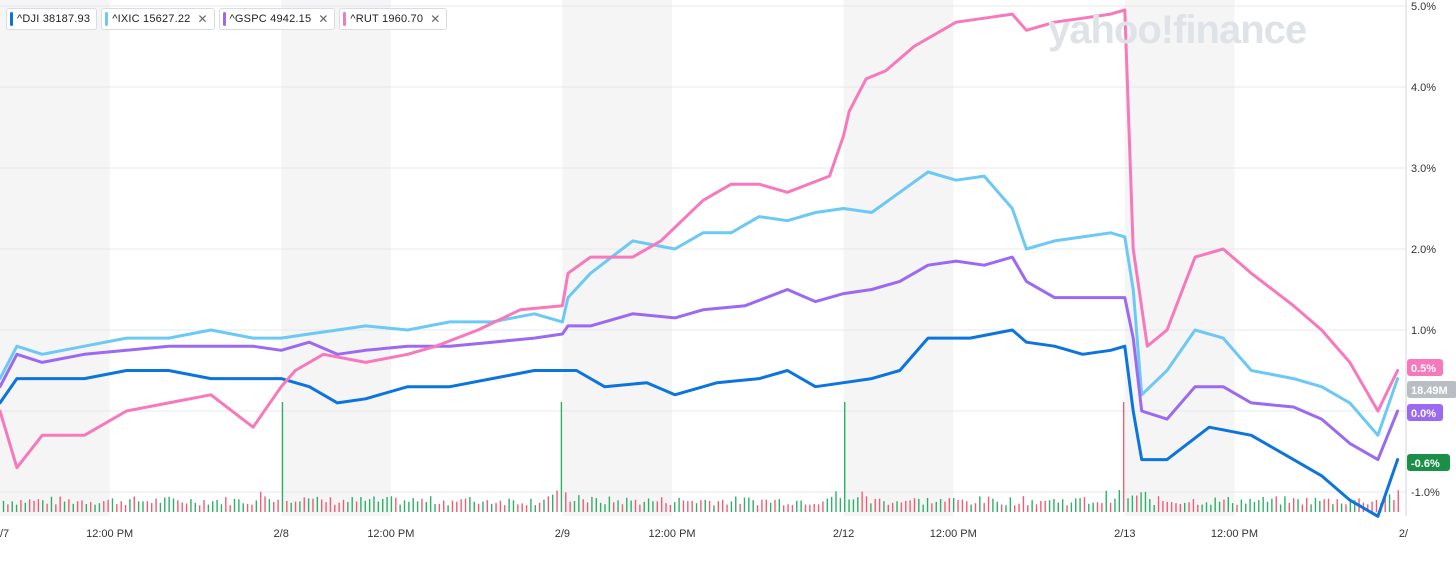 The width and height of the screenshot is (1456, 561). Describe the element at coordinates (158, 19) in the screenshot. I see `legend-item-ixic: ^IXIC 15627.22 ✕` at that location.